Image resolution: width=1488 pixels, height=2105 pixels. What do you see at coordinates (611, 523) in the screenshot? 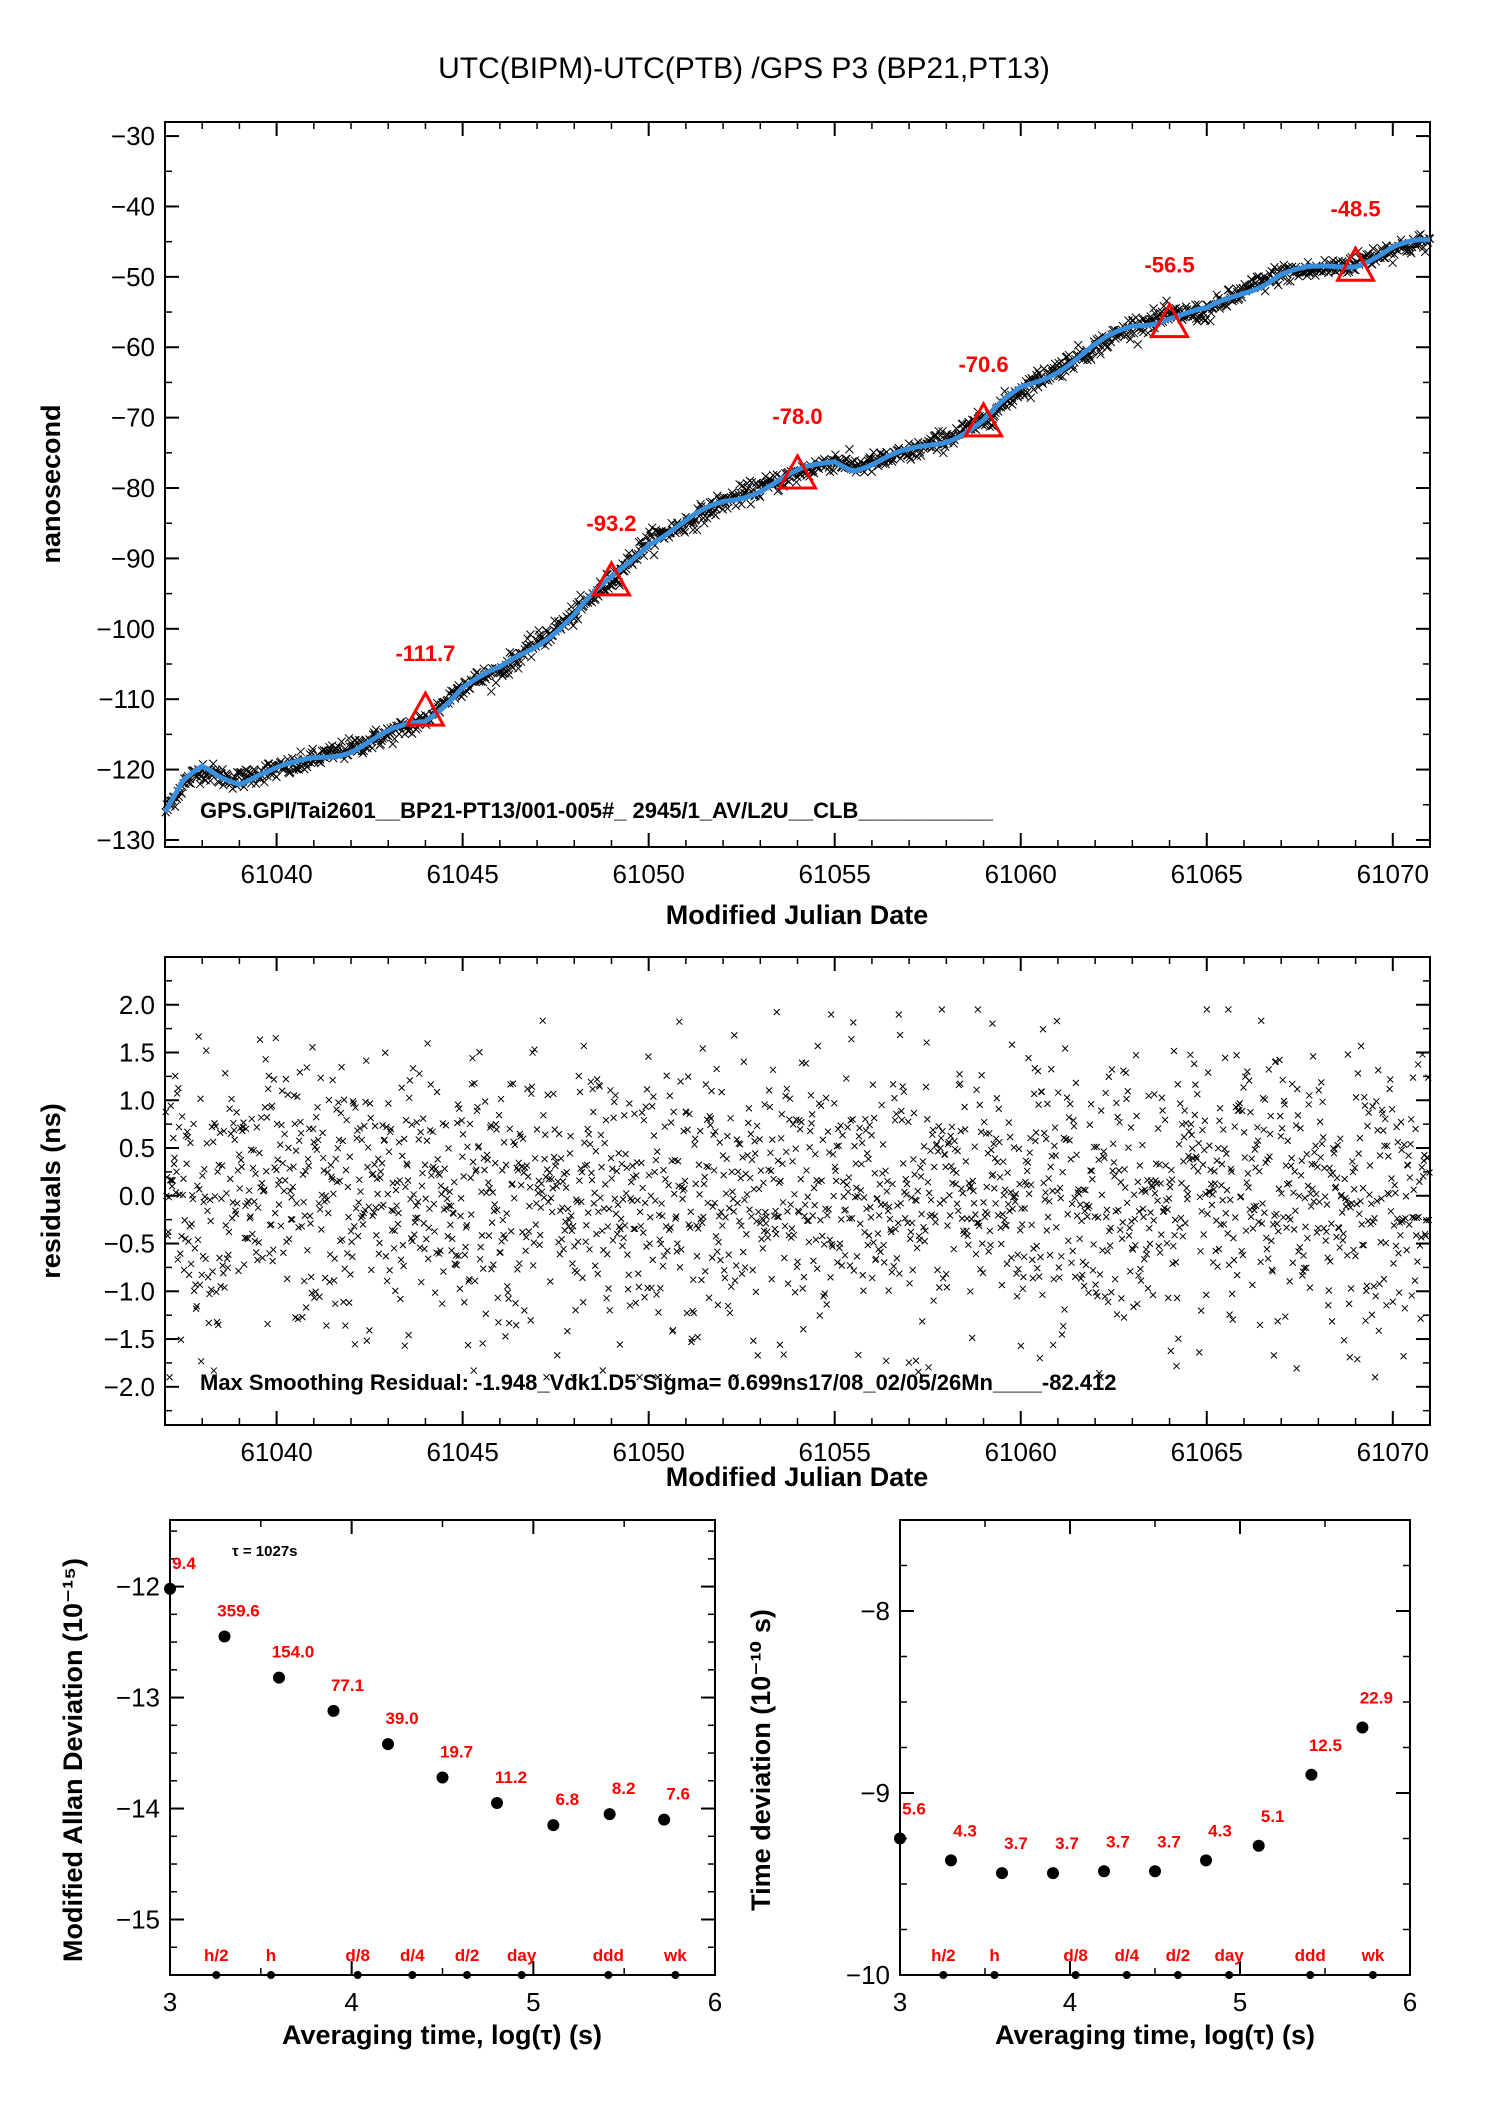
I see `marker-label: -93.2` at bounding box center [611, 523].